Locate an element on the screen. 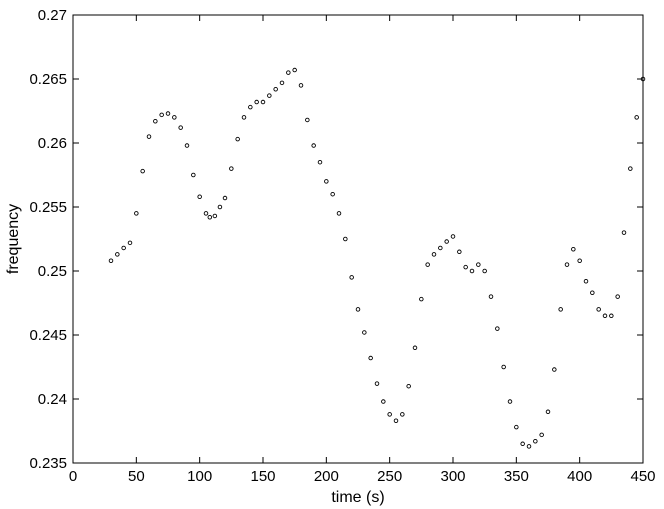 This screenshot has height=509, width=664. y-axis-label: frequency is located at coordinates (13, 239).